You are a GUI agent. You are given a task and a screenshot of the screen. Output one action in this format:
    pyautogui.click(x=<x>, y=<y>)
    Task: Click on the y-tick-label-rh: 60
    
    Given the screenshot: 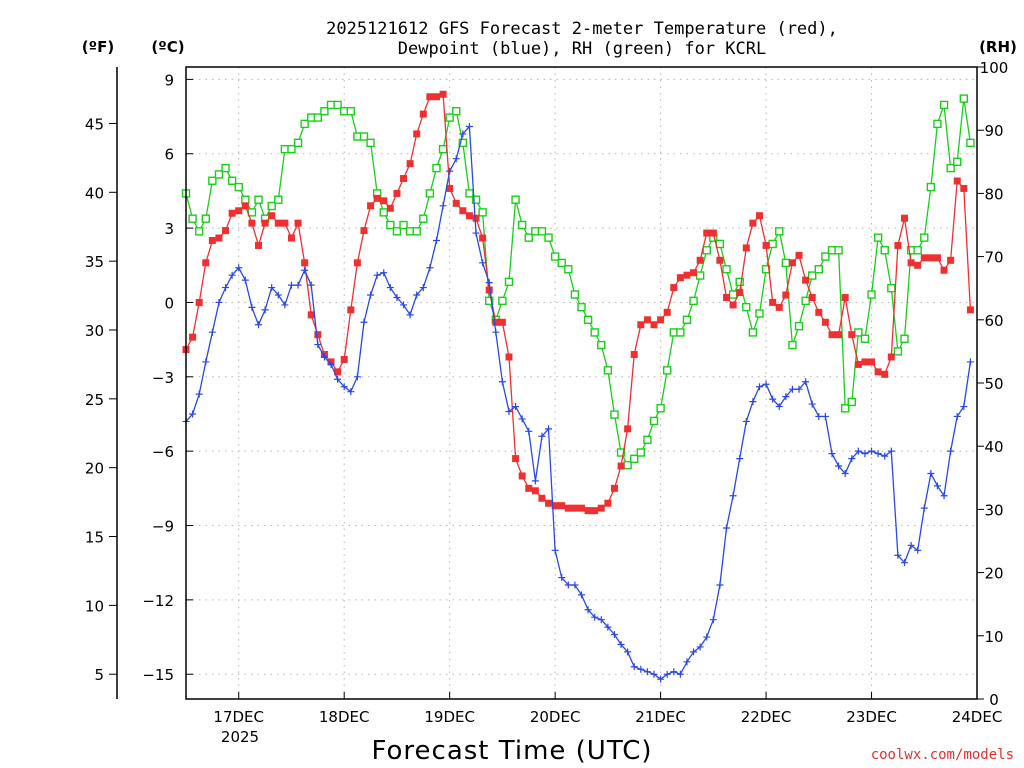 What is the action you would take?
    pyautogui.click(x=993, y=321)
    